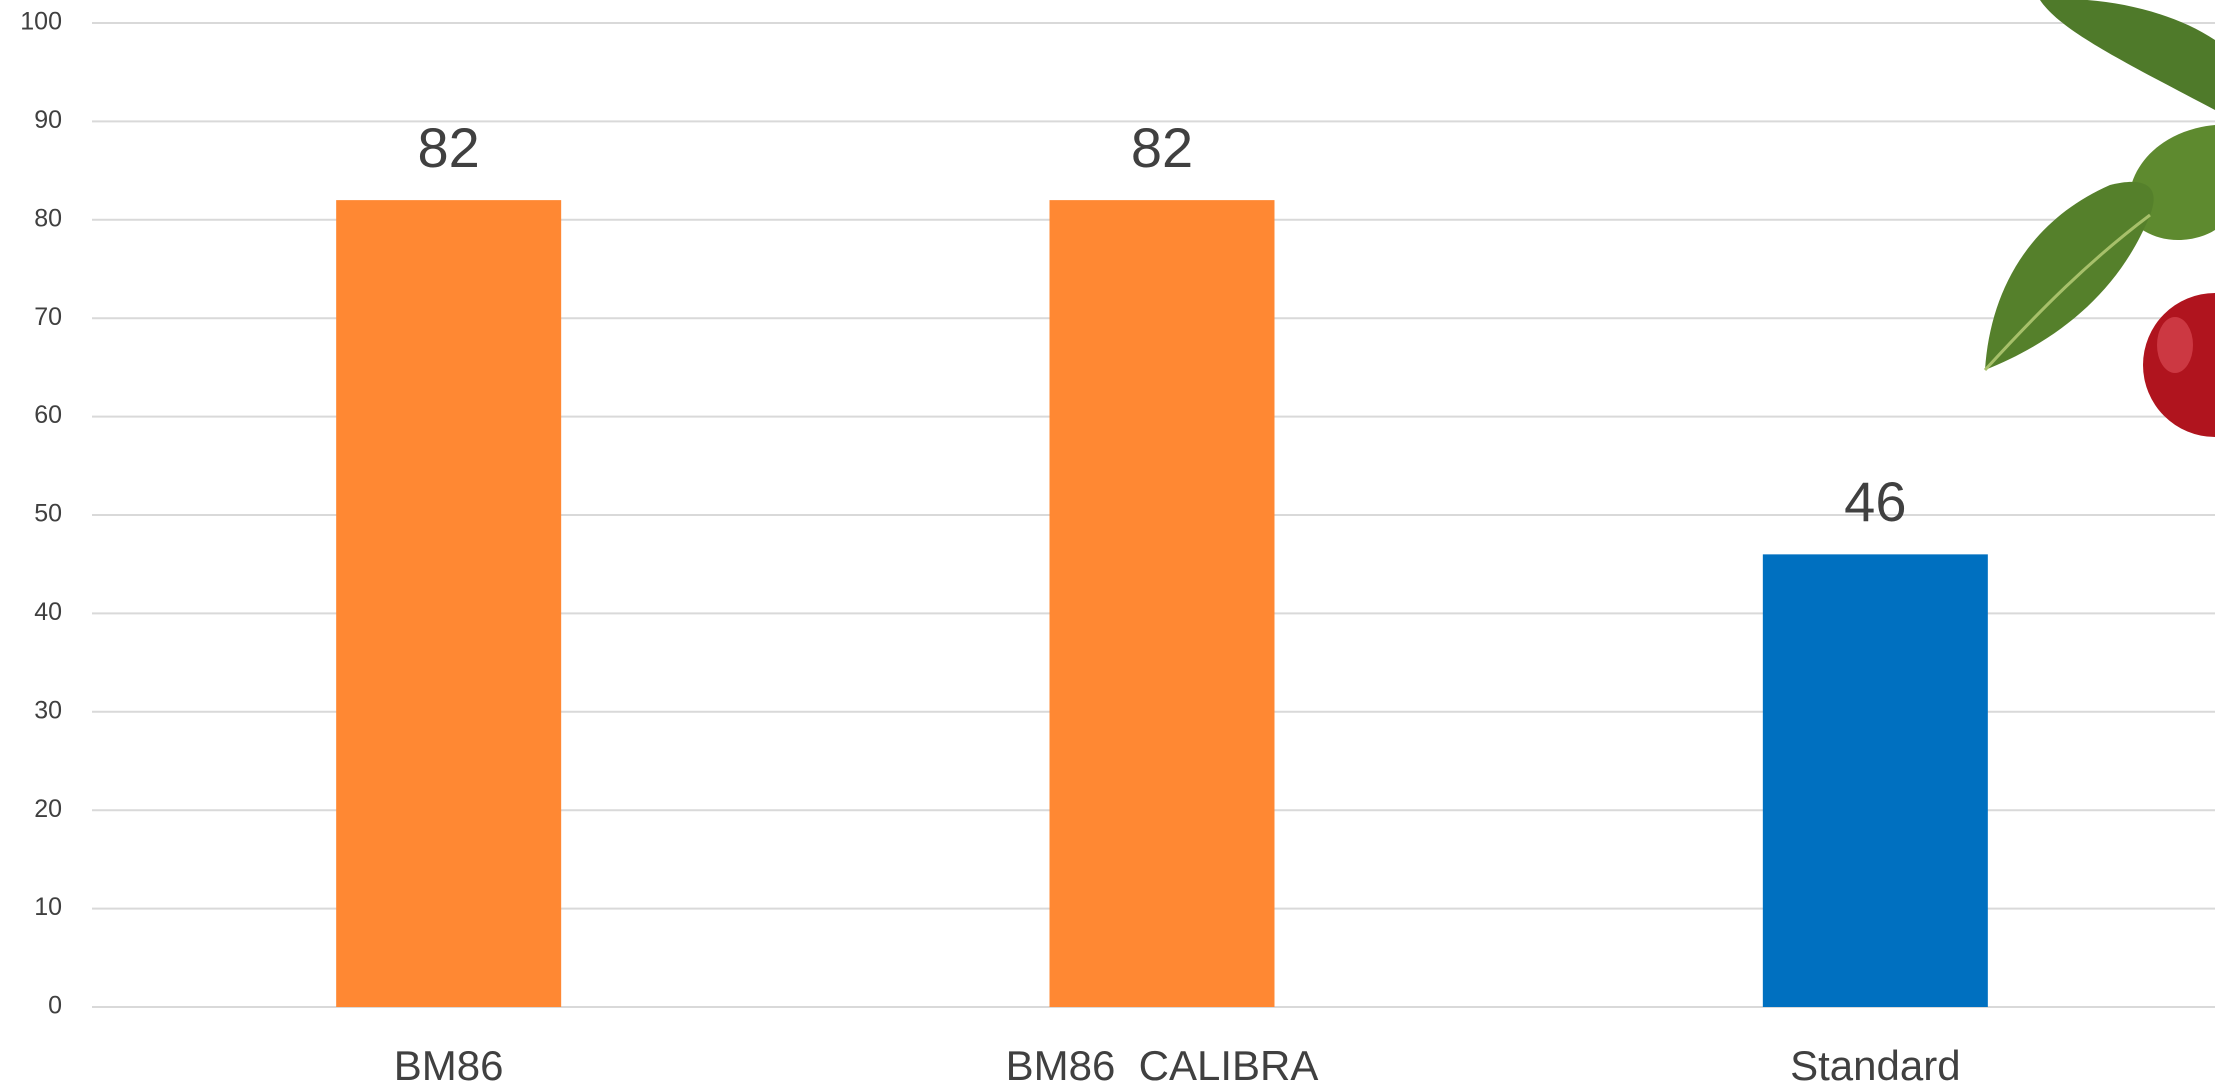 This screenshot has width=2215, height=1092. I want to click on y-tick-label: 0, so click(55, 1006).